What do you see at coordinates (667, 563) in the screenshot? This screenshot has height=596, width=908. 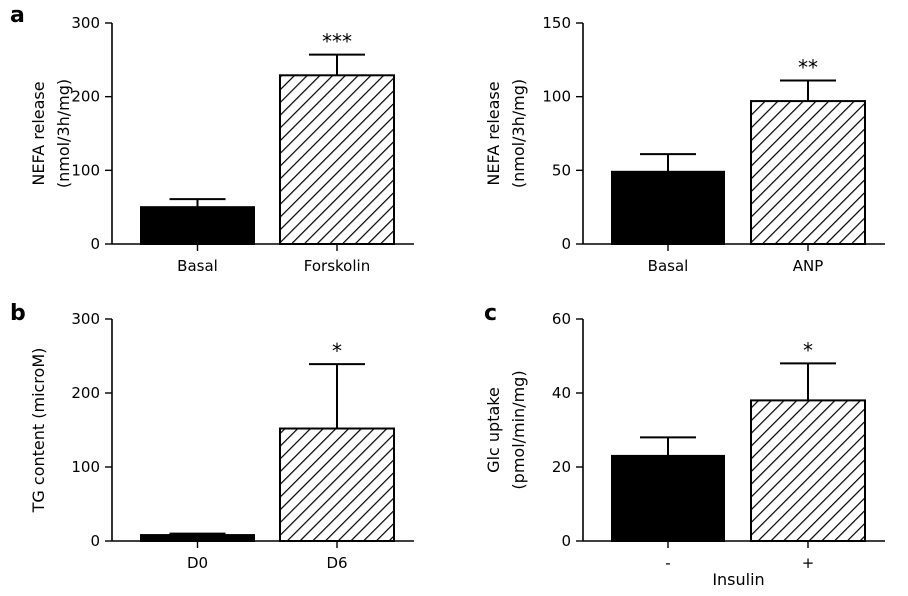 I see `x-tick-label: -` at bounding box center [667, 563].